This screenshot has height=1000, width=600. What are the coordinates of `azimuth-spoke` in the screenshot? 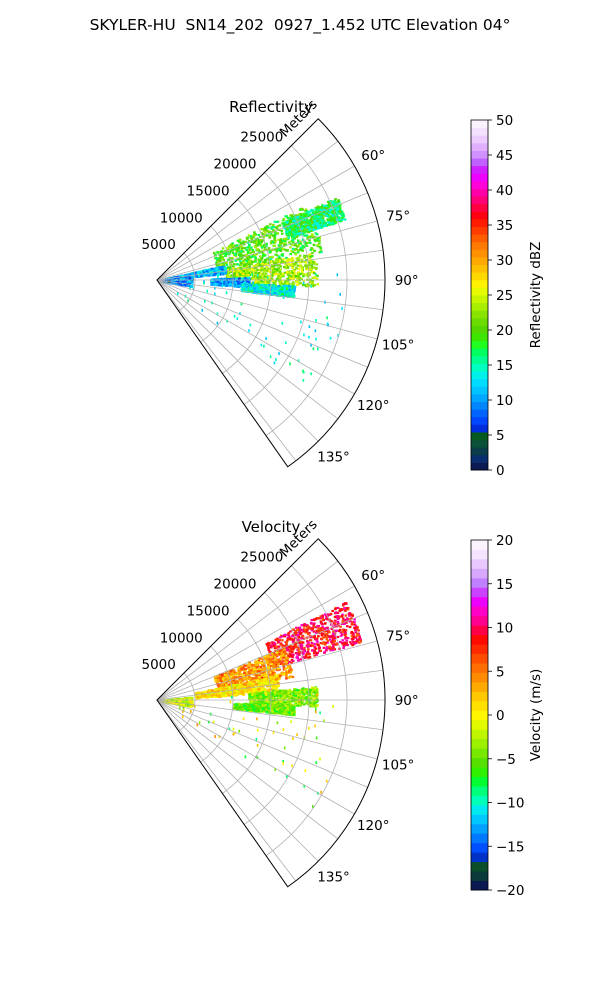 It's located at (262, 323).